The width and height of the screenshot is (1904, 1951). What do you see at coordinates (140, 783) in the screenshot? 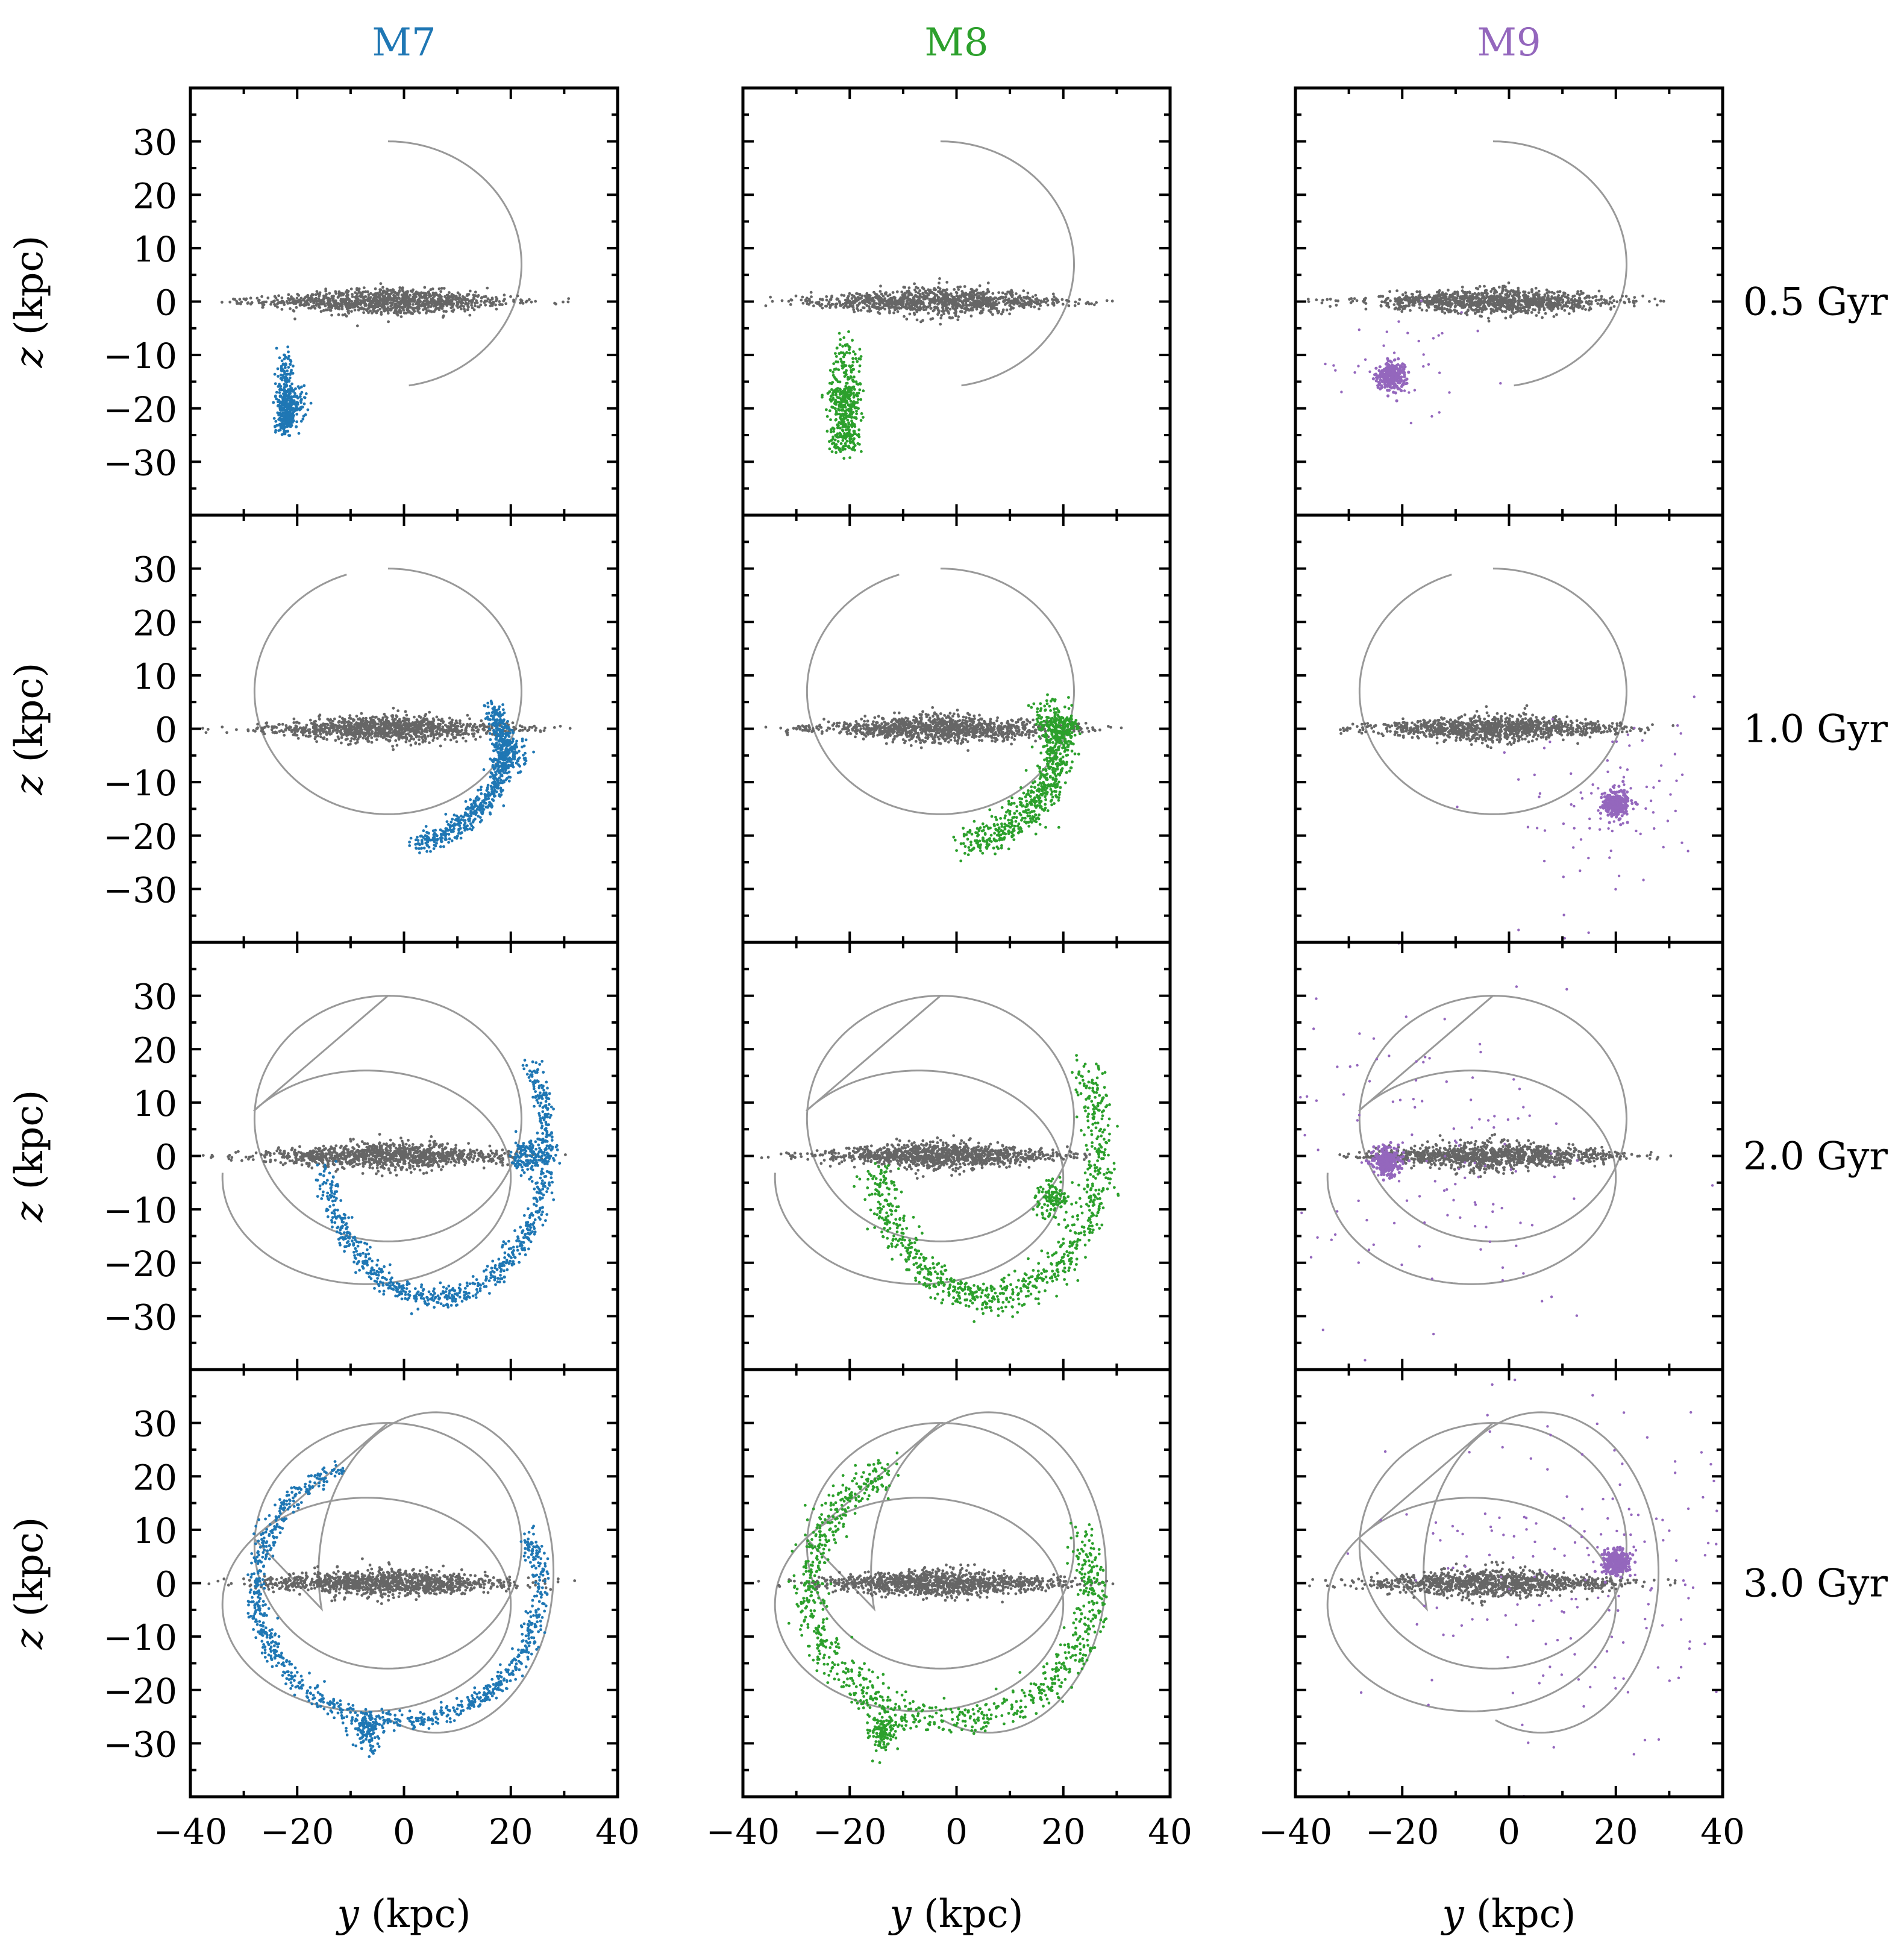
I see `y-tick-label: −10` at bounding box center [140, 783].